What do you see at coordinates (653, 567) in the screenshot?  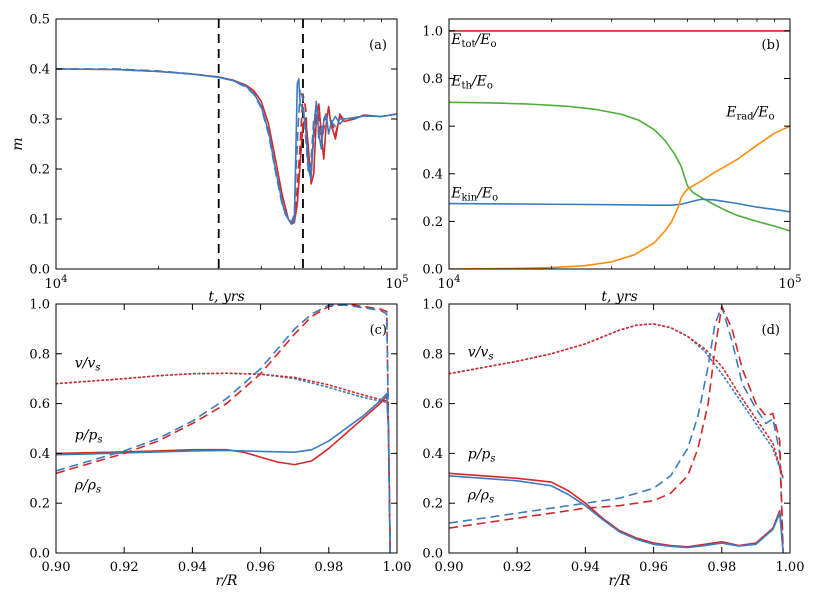 I see `x-tick-label-d-3: 0.96` at bounding box center [653, 567].